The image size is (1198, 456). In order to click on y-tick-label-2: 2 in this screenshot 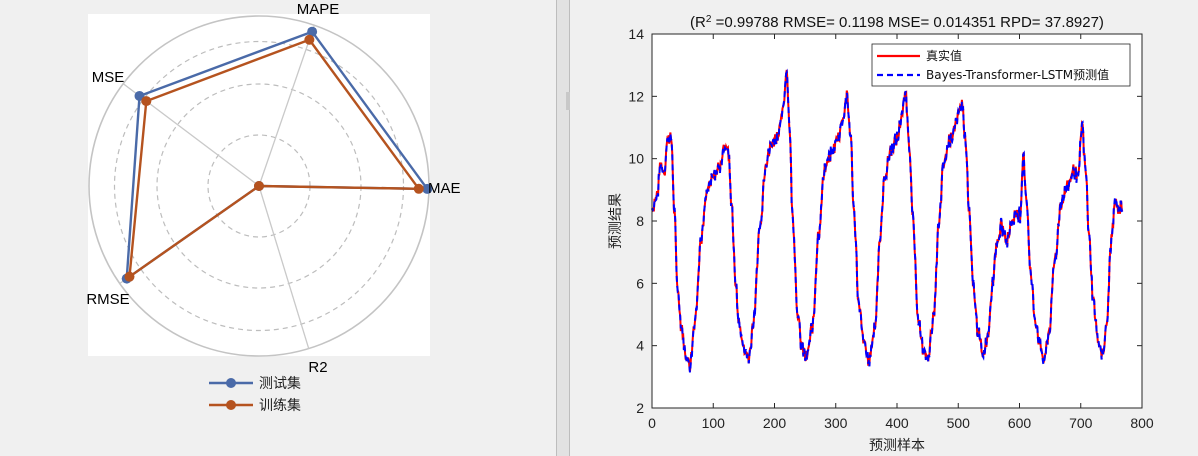, I will do `click(640, 408)`.